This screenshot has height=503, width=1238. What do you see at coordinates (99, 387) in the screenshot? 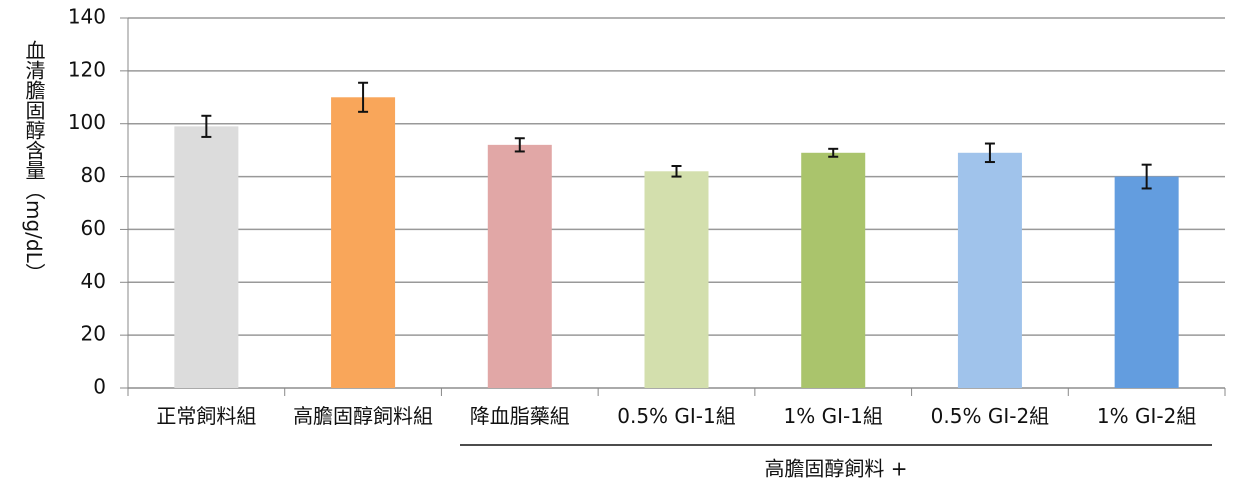
I see `y-tick-label: 0` at bounding box center [99, 387].